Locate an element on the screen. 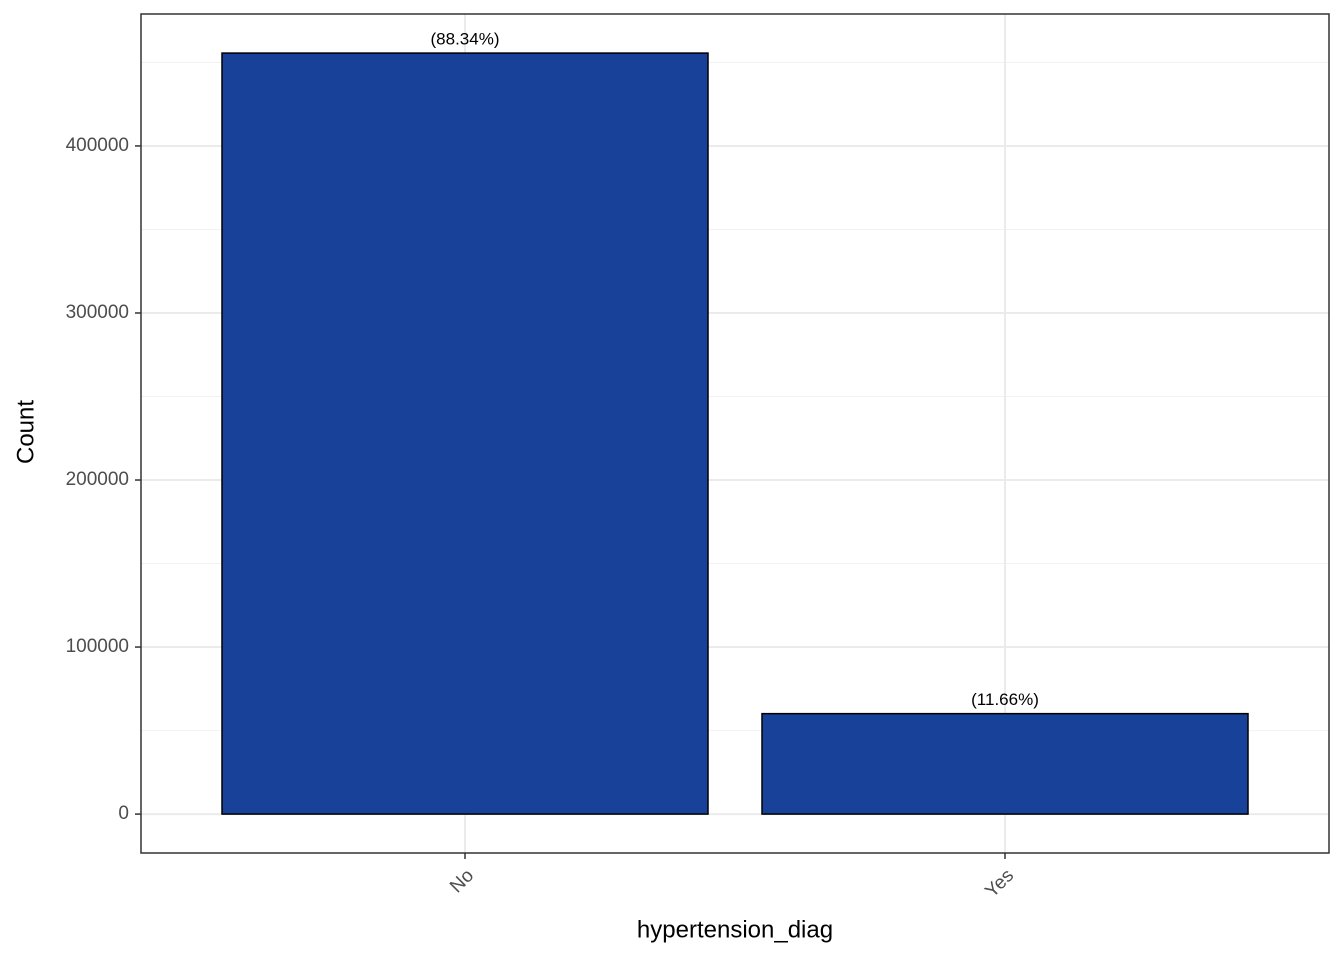 The width and height of the screenshot is (1344, 960). y-tick-label: 200000 is located at coordinates (97, 479).